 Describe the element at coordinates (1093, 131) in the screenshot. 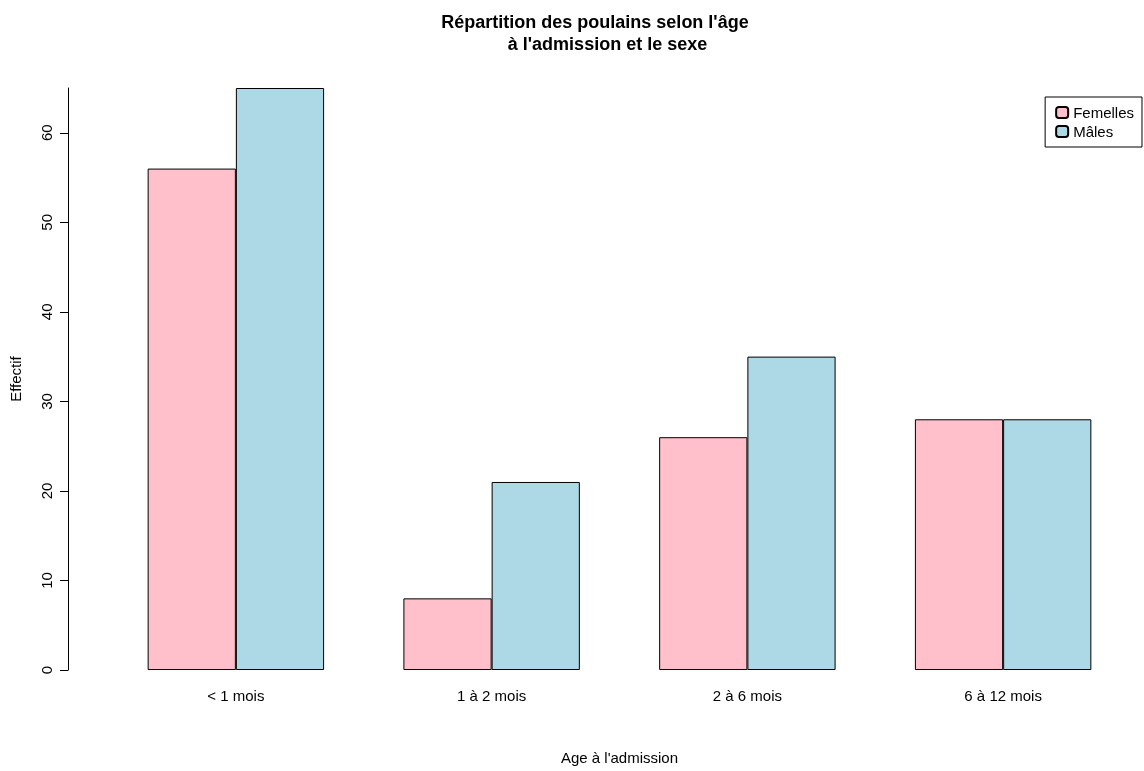

I see `legend-label: Mâles` at that location.